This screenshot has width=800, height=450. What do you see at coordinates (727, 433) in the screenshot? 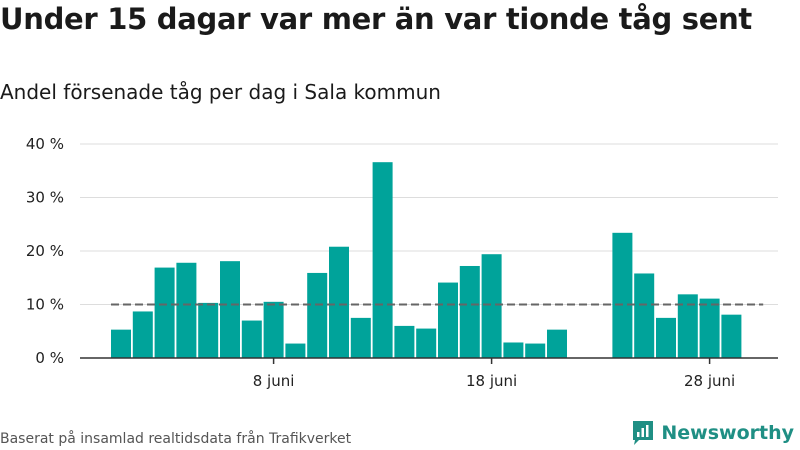
I see `brand-name: Newsworthy` at bounding box center [727, 433].